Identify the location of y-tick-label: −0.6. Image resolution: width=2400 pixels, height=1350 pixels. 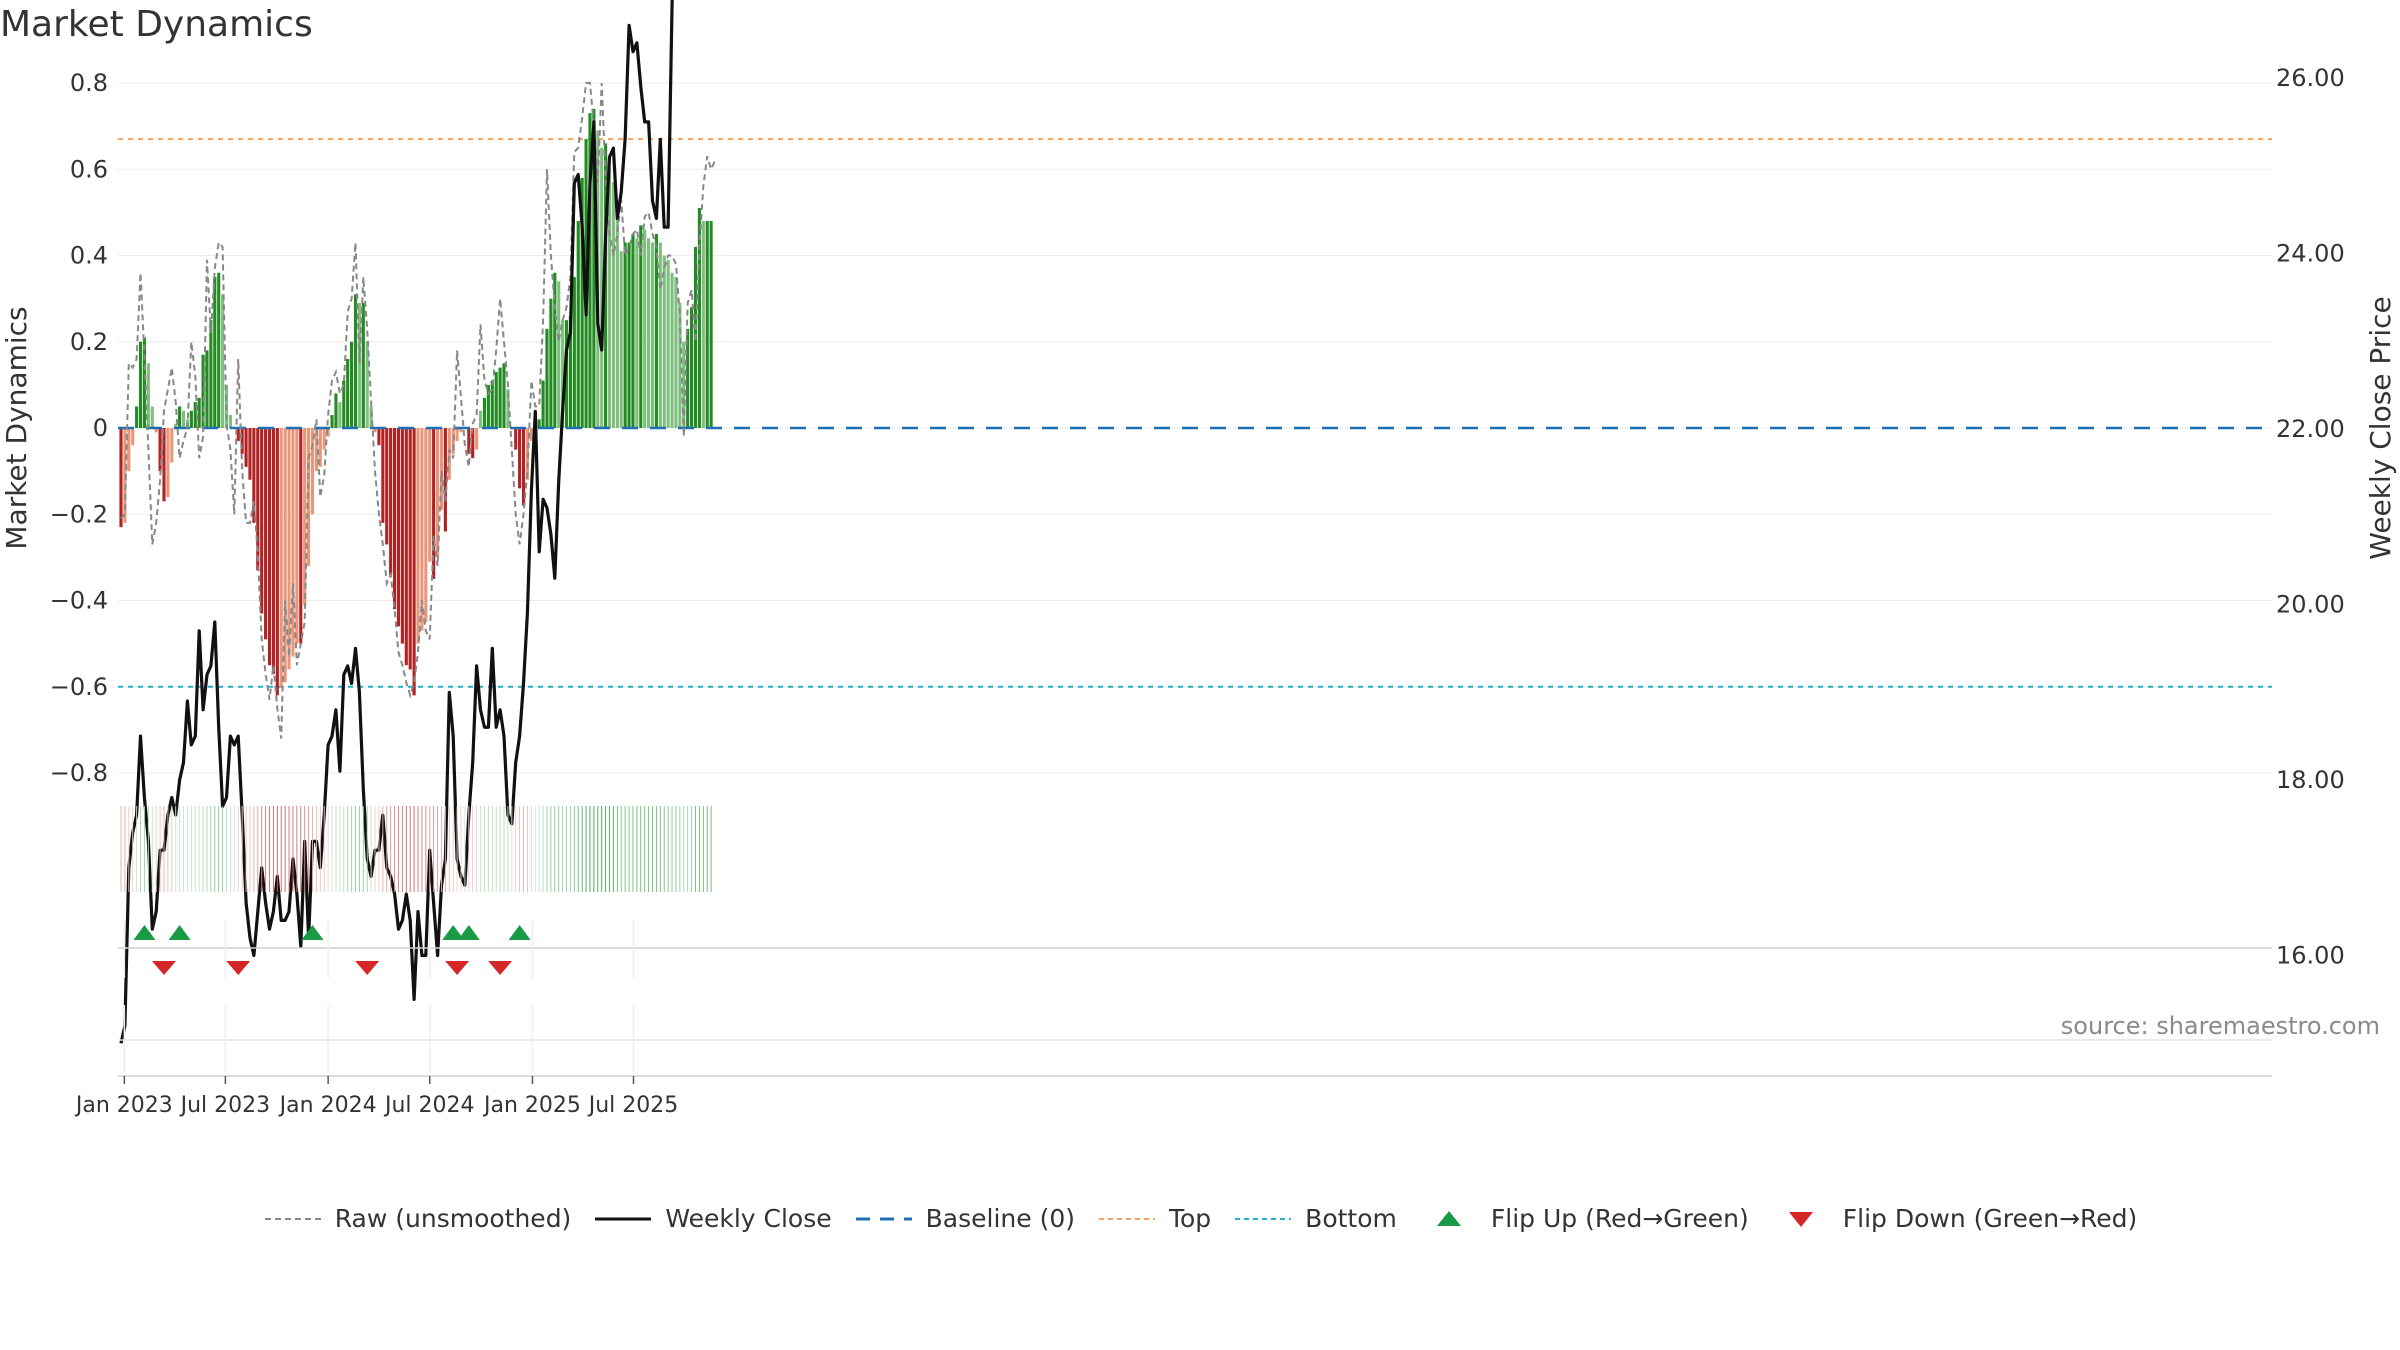
(79, 687).